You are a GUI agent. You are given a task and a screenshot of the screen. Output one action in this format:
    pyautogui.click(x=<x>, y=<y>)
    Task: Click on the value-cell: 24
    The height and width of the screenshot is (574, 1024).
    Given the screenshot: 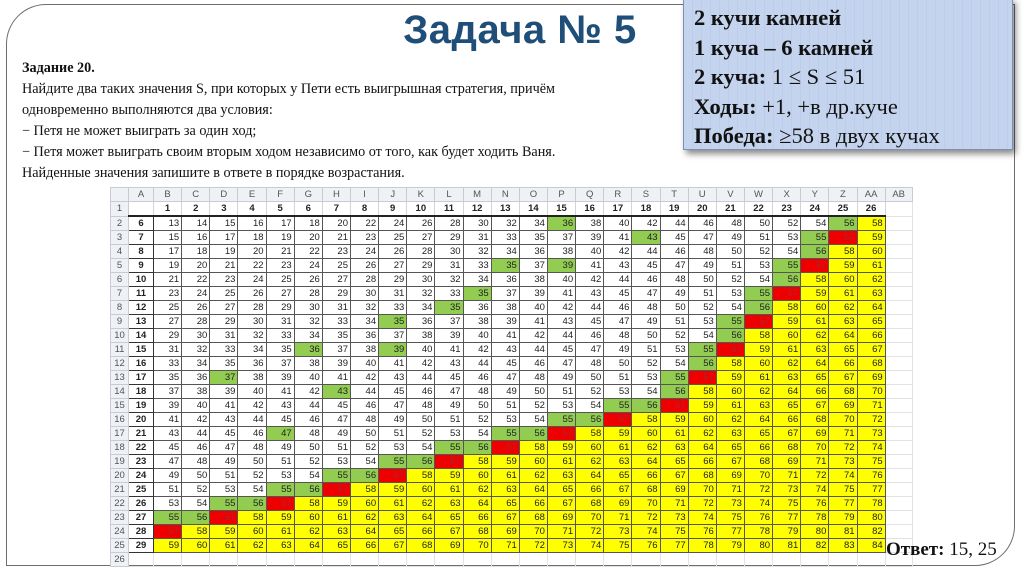 What is the action you would take?
    pyautogui.click(x=252, y=279)
    